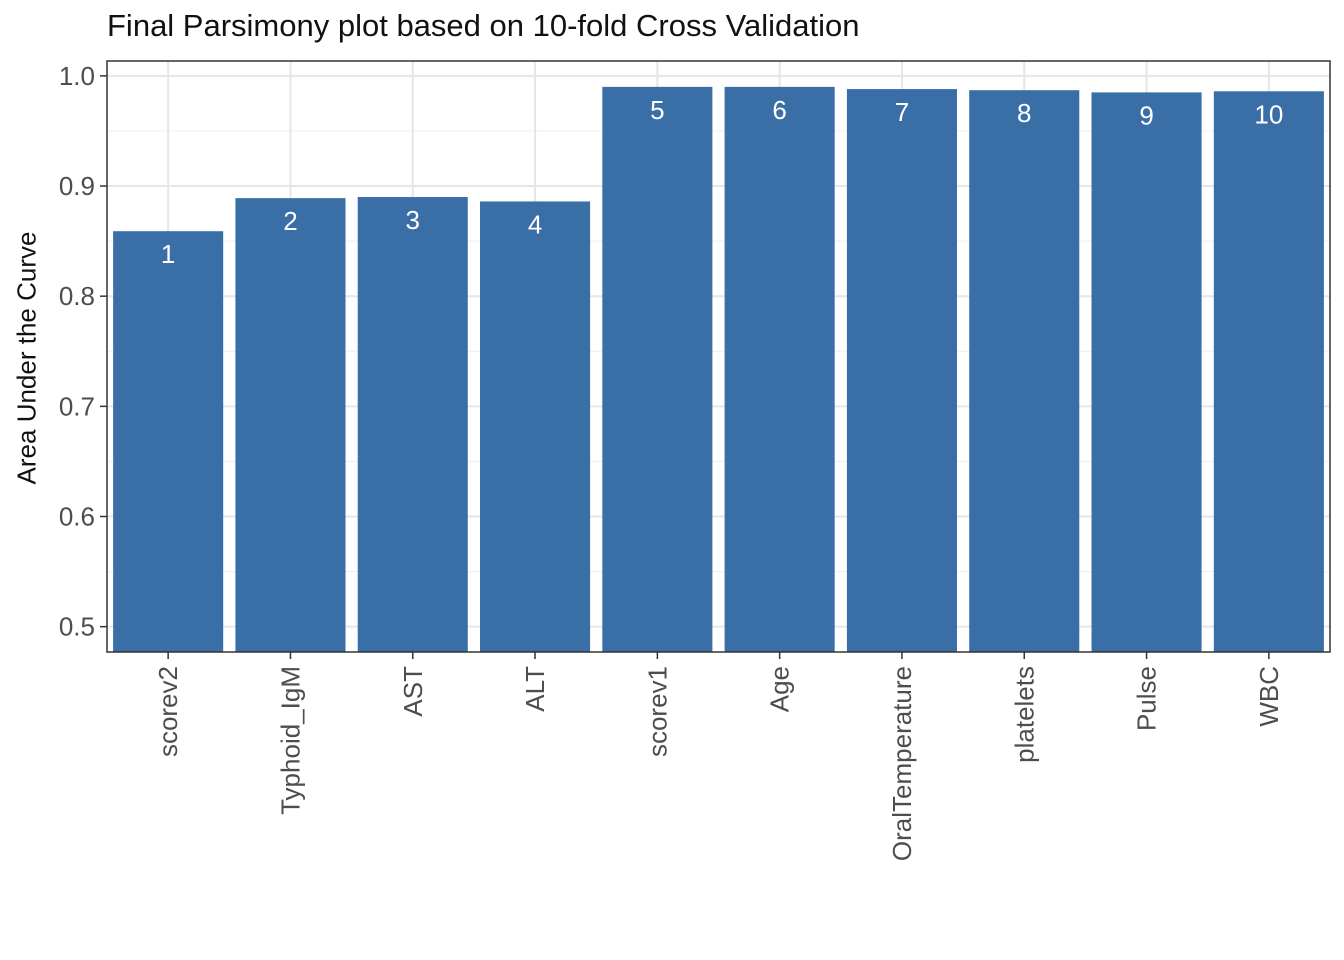  Describe the element at coordinates (77, 76) in the screenshot. I see `y-tick-label: 1.0` at that location.